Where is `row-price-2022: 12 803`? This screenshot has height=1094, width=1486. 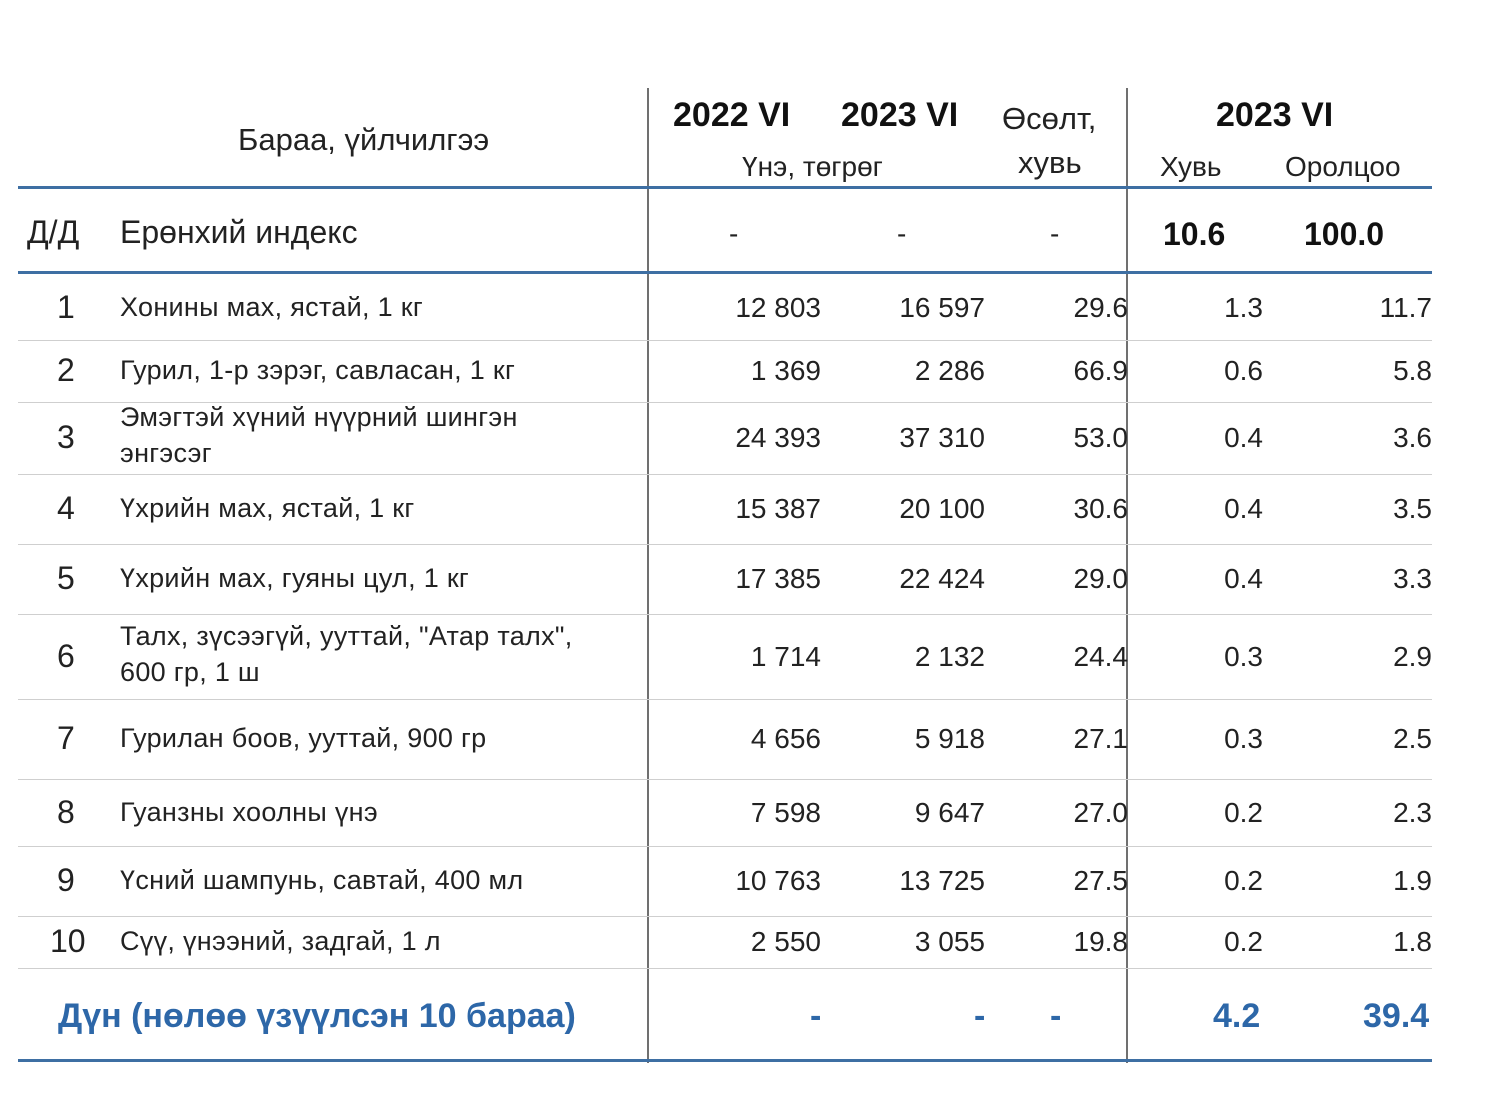
row-price-2022: 12 803 is located at coordinates (778, 307).